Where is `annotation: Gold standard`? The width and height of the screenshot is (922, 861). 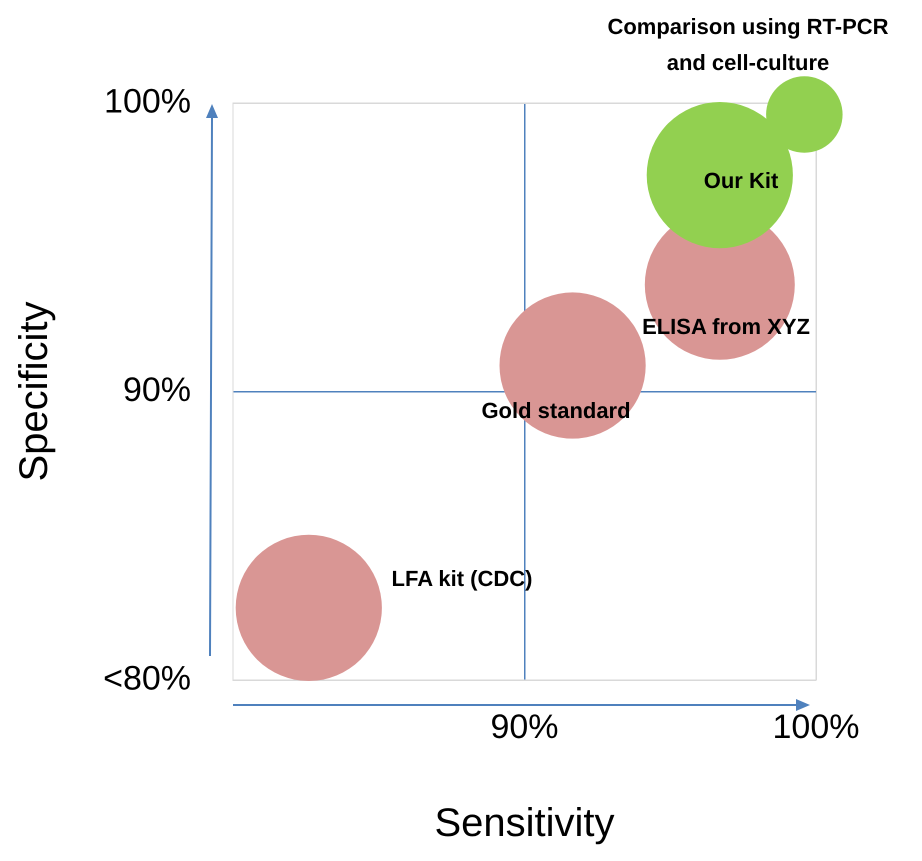
annotation: Gold standard is located at coordinates (556, 411).